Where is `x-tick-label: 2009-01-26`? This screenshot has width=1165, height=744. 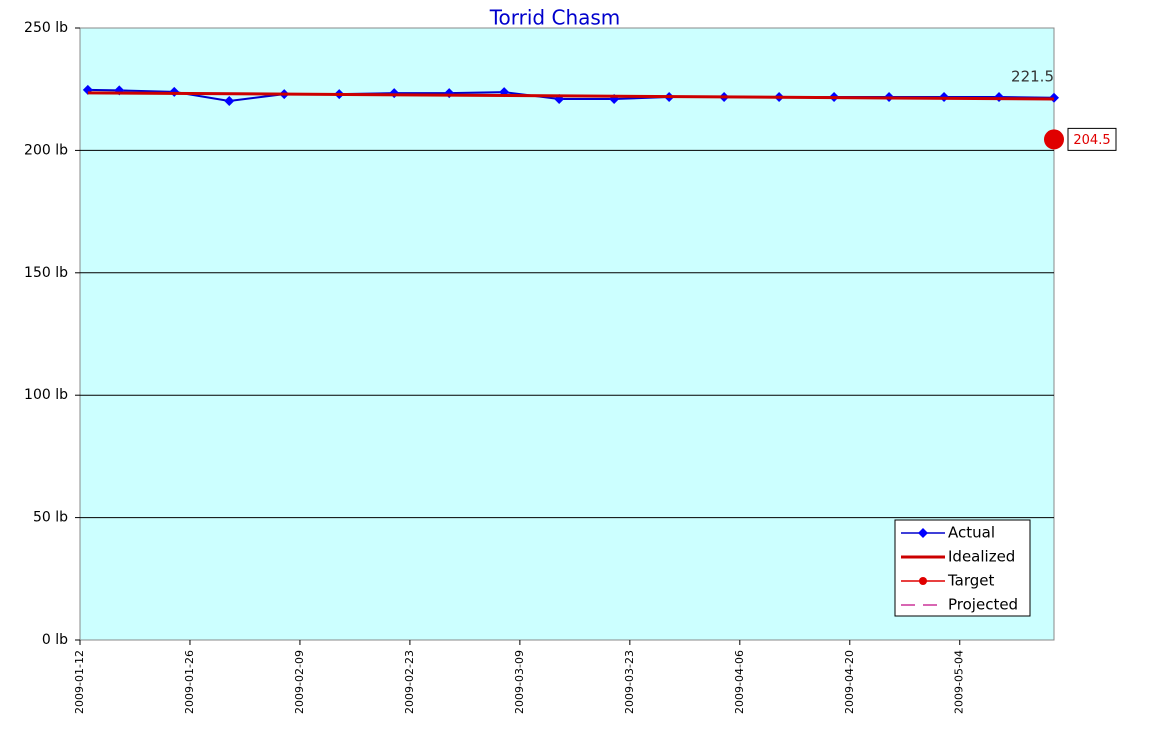
x-tick-label: 2009-01-26 is located at coordinates (189, 682).